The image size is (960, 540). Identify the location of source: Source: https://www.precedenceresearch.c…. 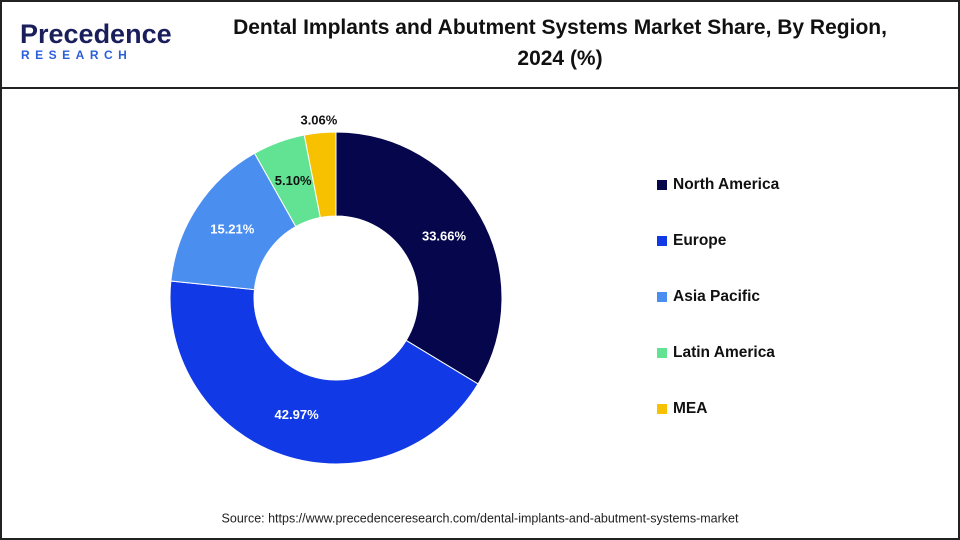
(480, 518).